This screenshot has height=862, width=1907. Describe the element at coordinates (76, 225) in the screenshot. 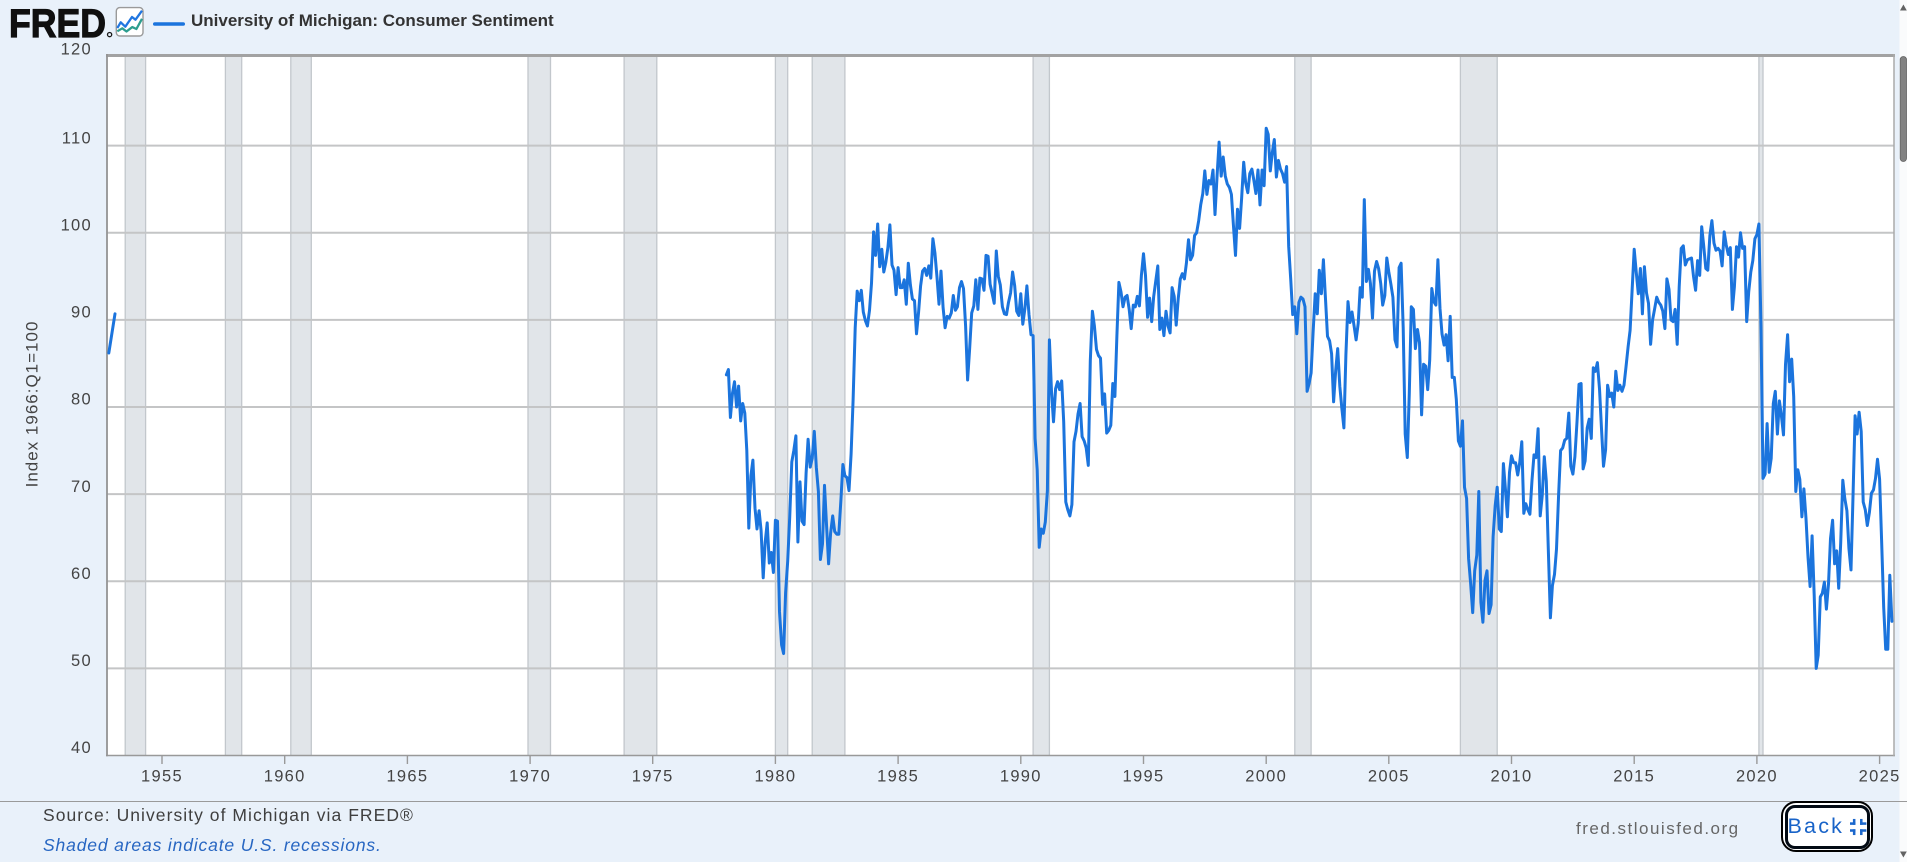

I see `svg-text: 100` at that location.